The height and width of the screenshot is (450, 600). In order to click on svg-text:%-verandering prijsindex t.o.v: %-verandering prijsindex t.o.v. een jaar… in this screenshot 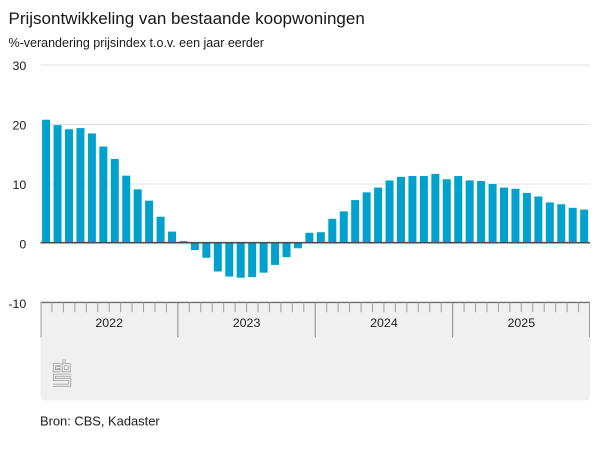, I will do `click(136, 43)`.